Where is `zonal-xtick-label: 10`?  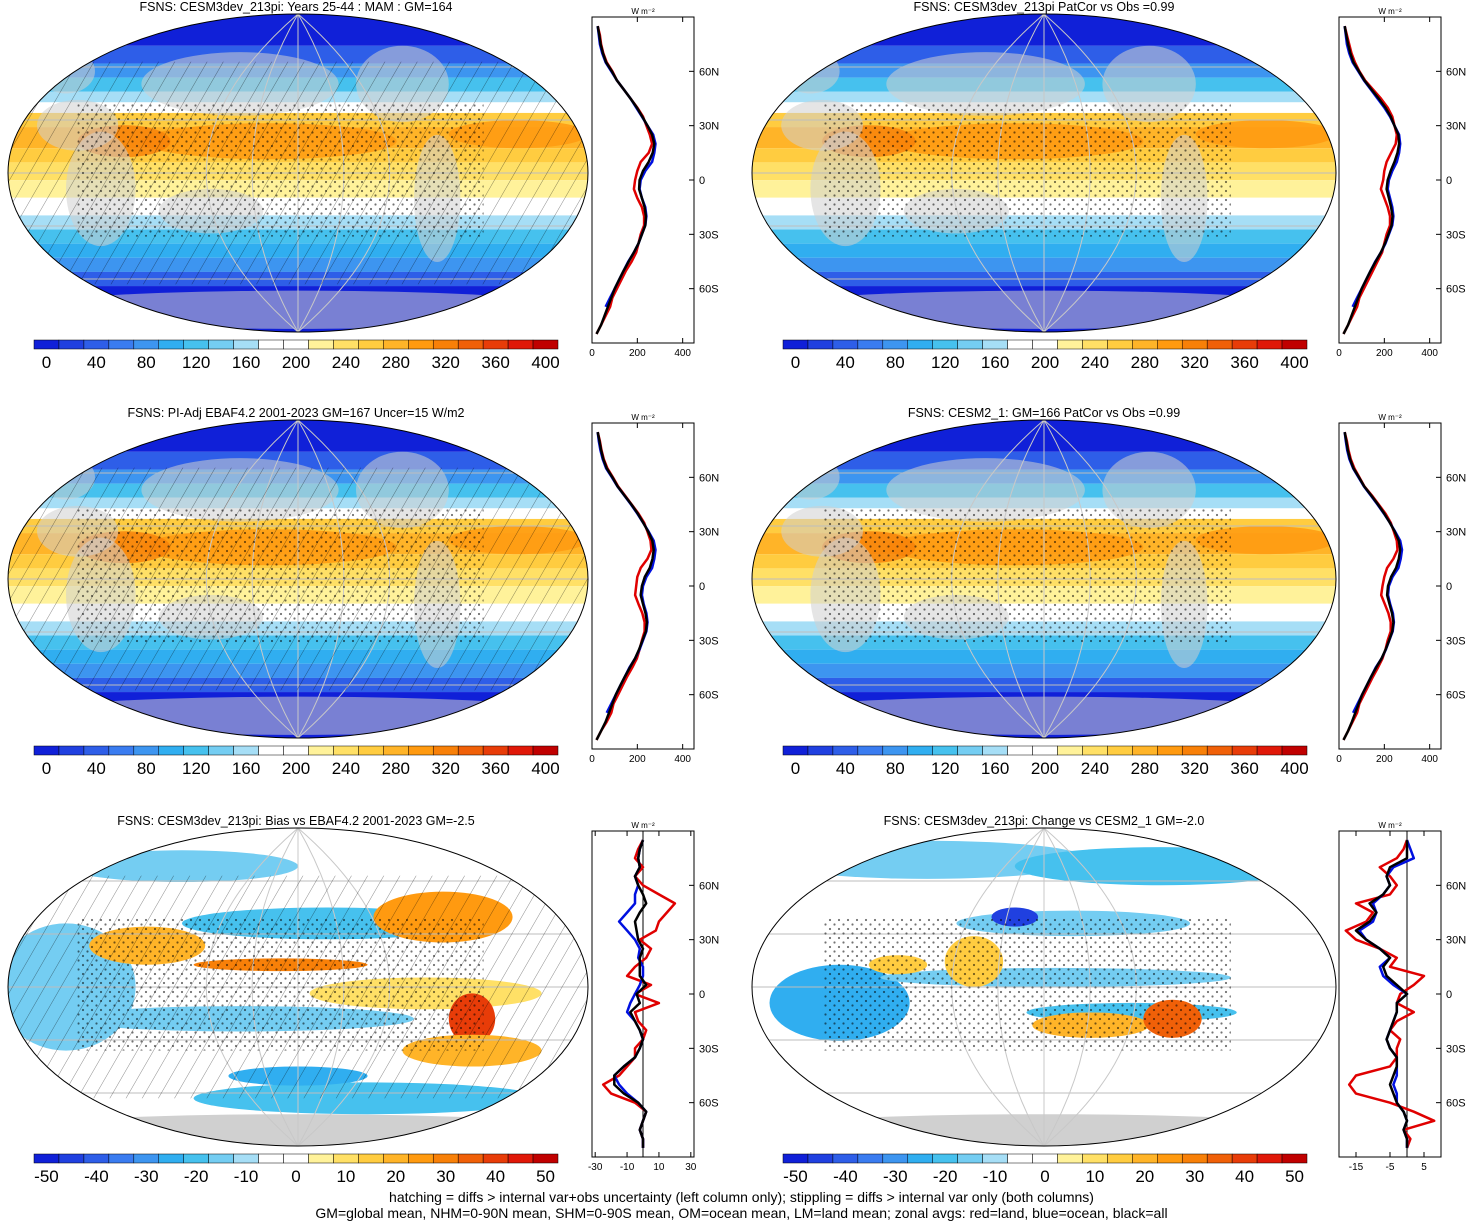 zonal-xtick-label: 10 is located at coordinates (659, 1167).